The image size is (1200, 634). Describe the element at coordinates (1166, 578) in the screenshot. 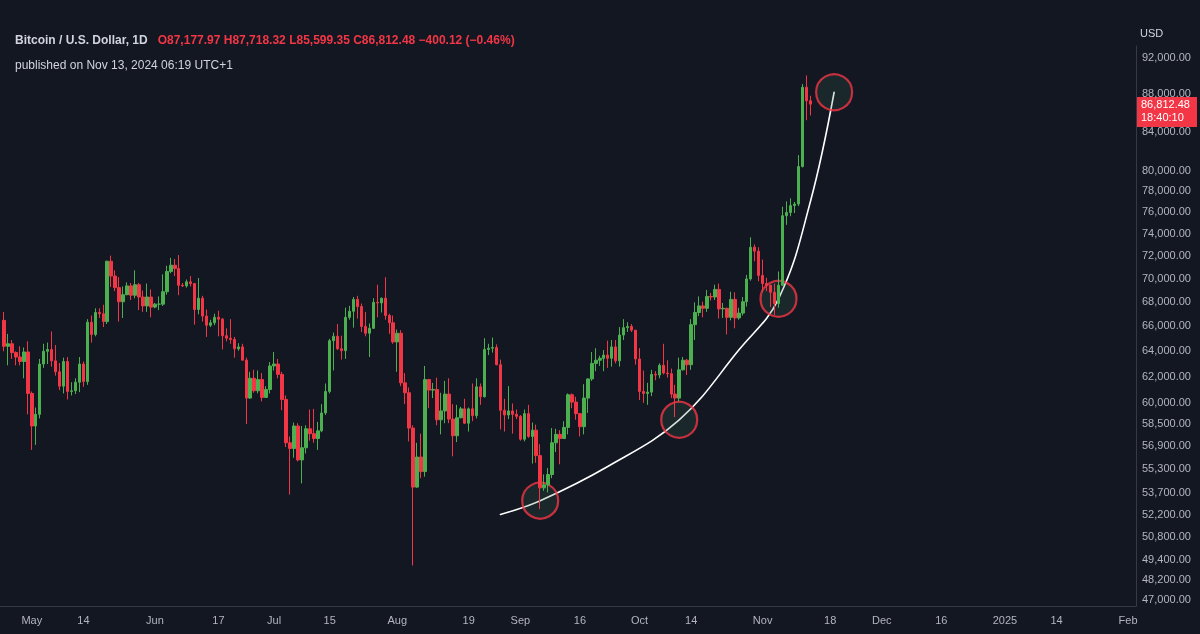

I see `y-tick-label: 48,200.00` at that location.